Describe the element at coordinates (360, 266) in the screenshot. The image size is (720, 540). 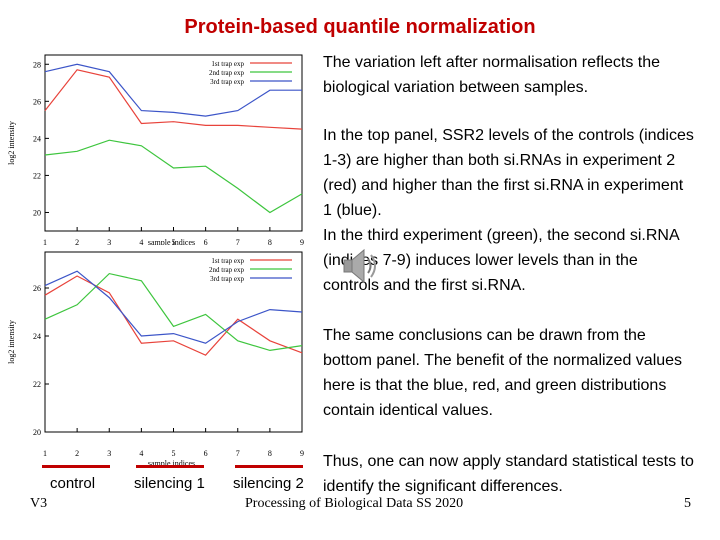
I see `speaker-icon` at that location.